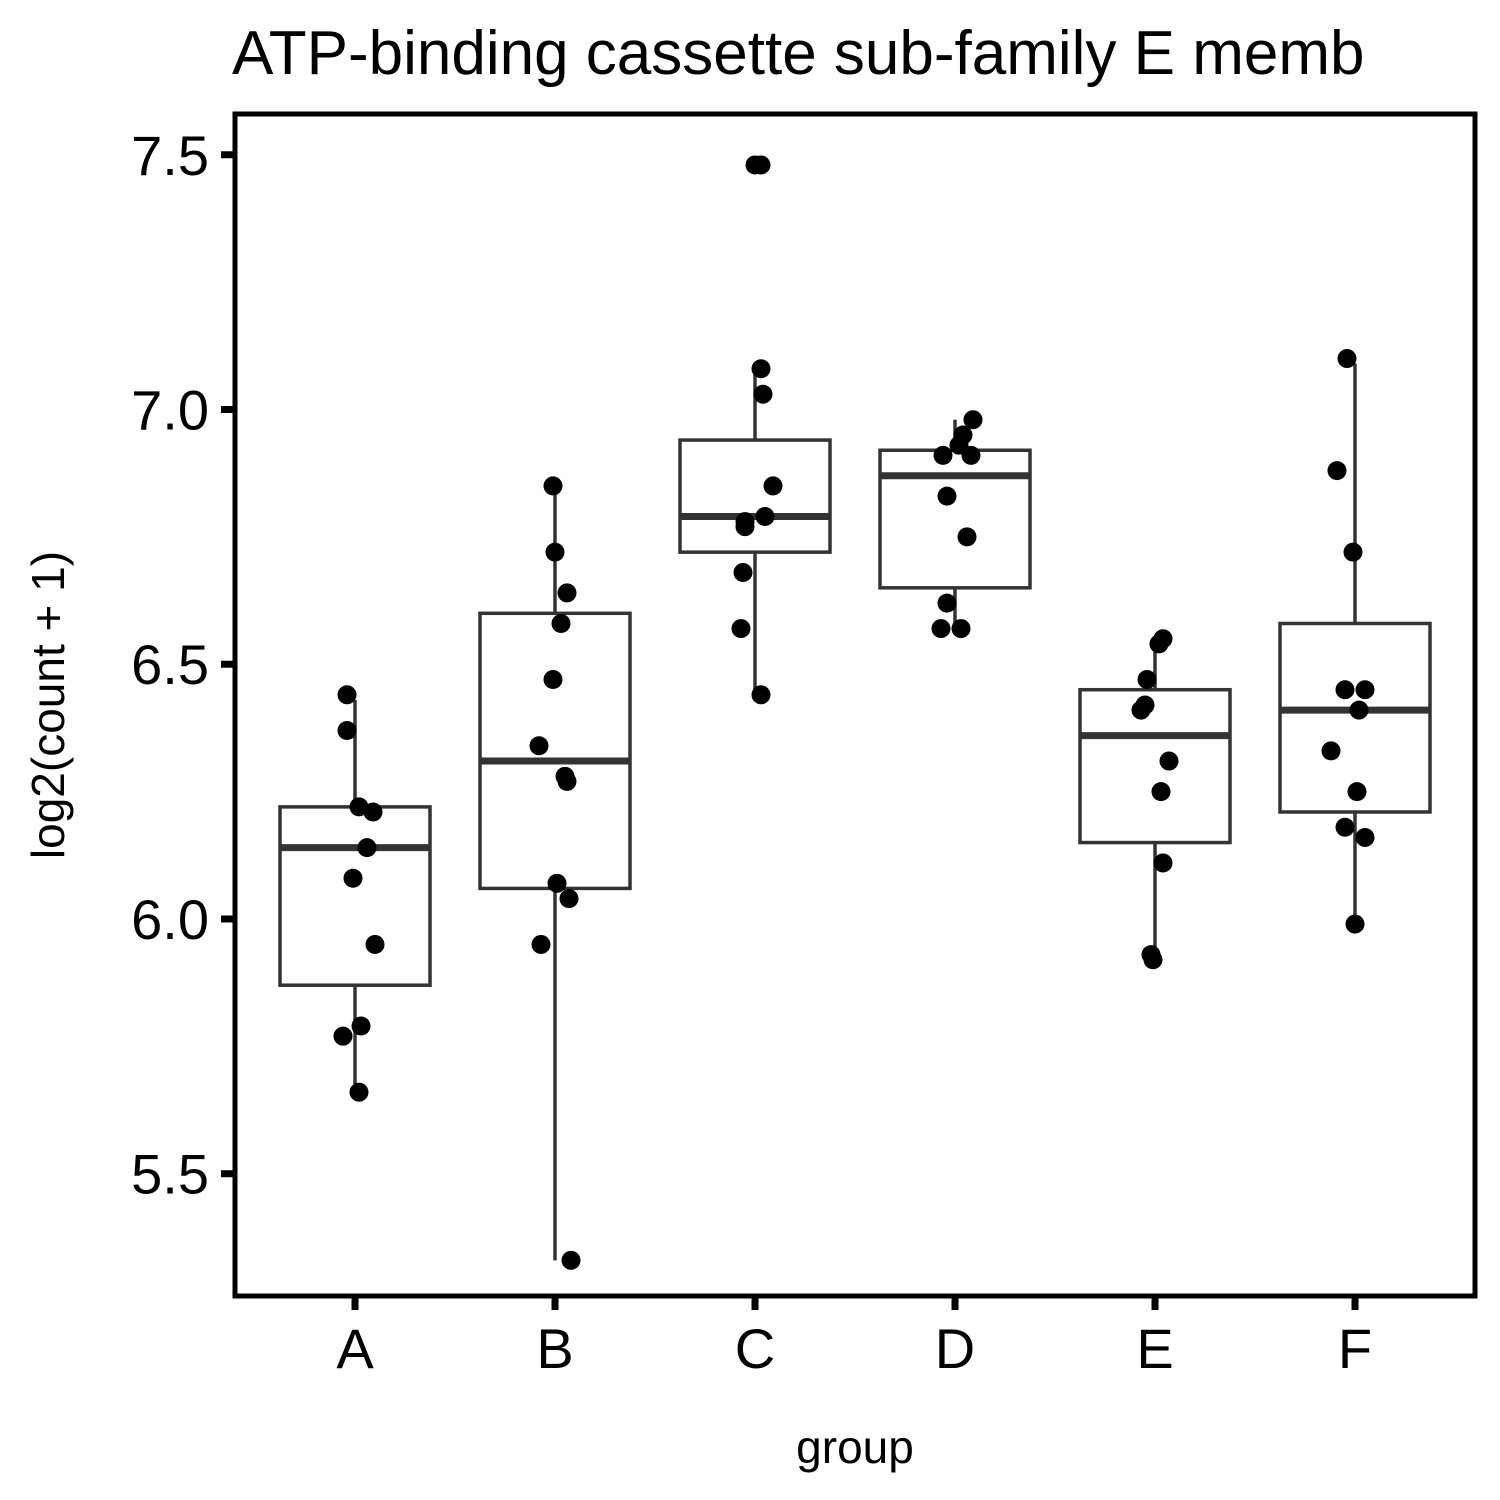 This screenshot has width=1500, height=1500. Describe the element at coordinates (170, 664) in the screenshot. I see `y-tick-label: 6.5` at that location.